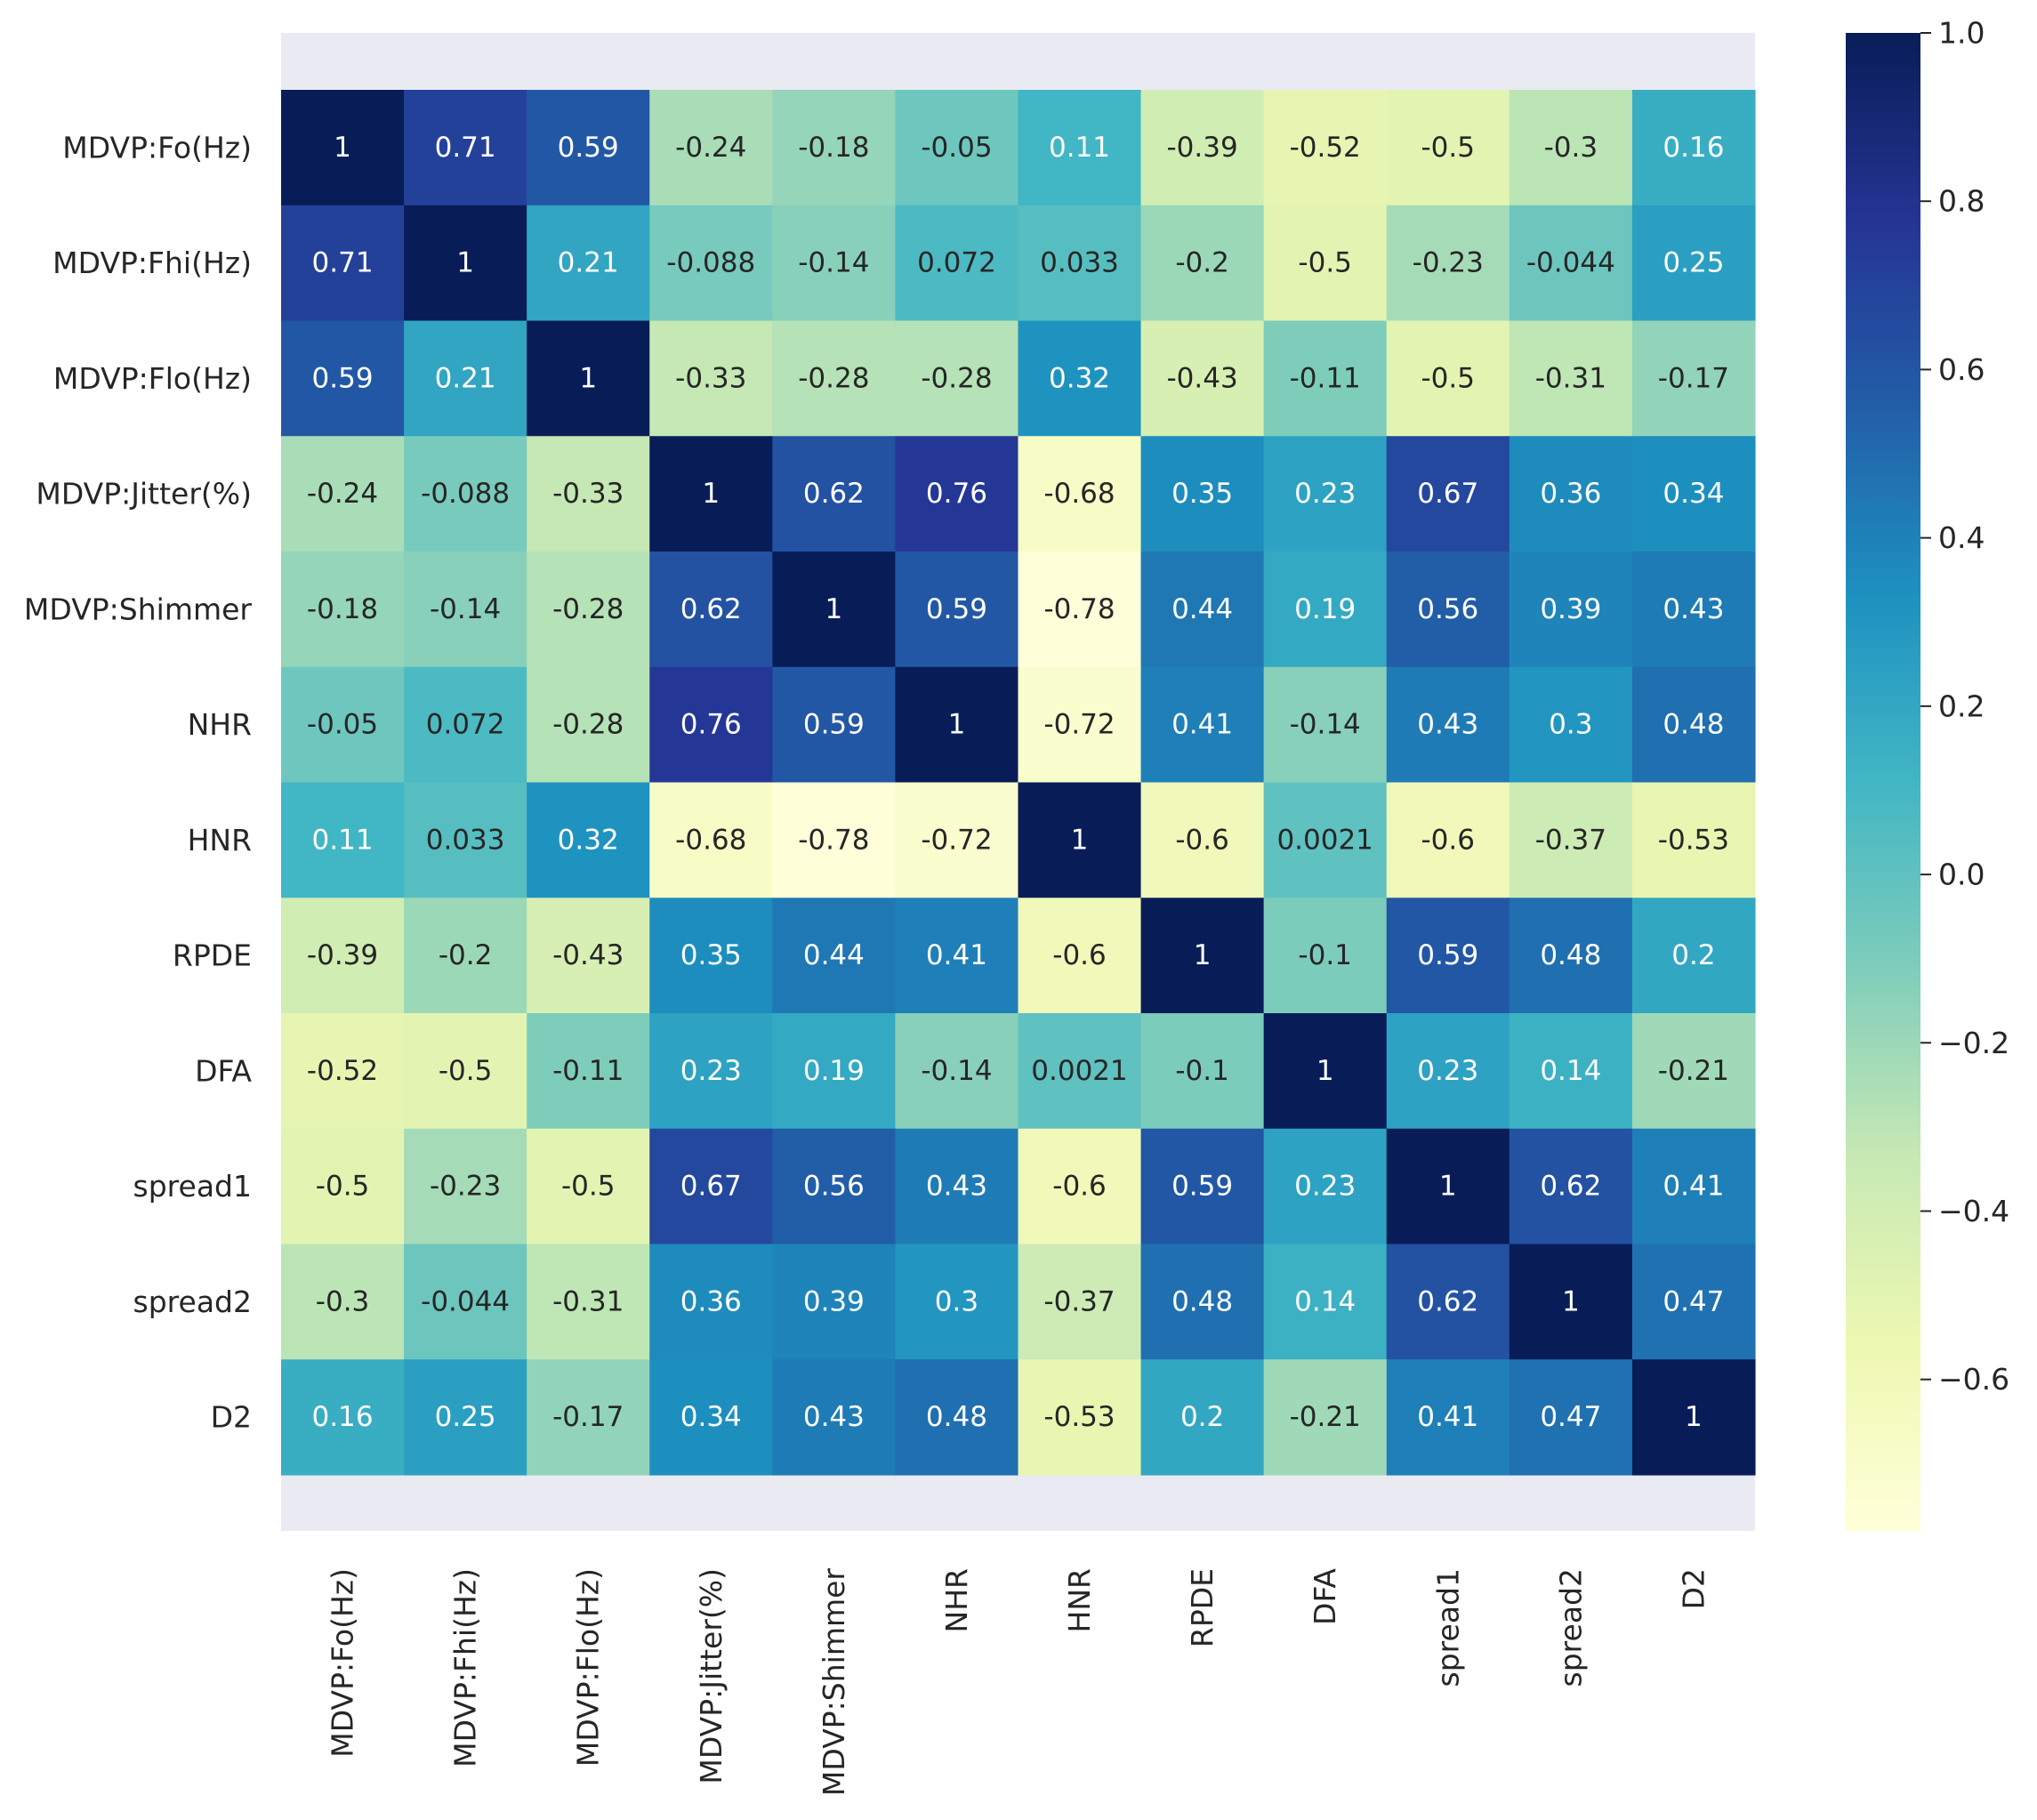 This screenshot has width=2037, height=1820. I want to click on cell-annotation: -0.5, so click(588, 1187).